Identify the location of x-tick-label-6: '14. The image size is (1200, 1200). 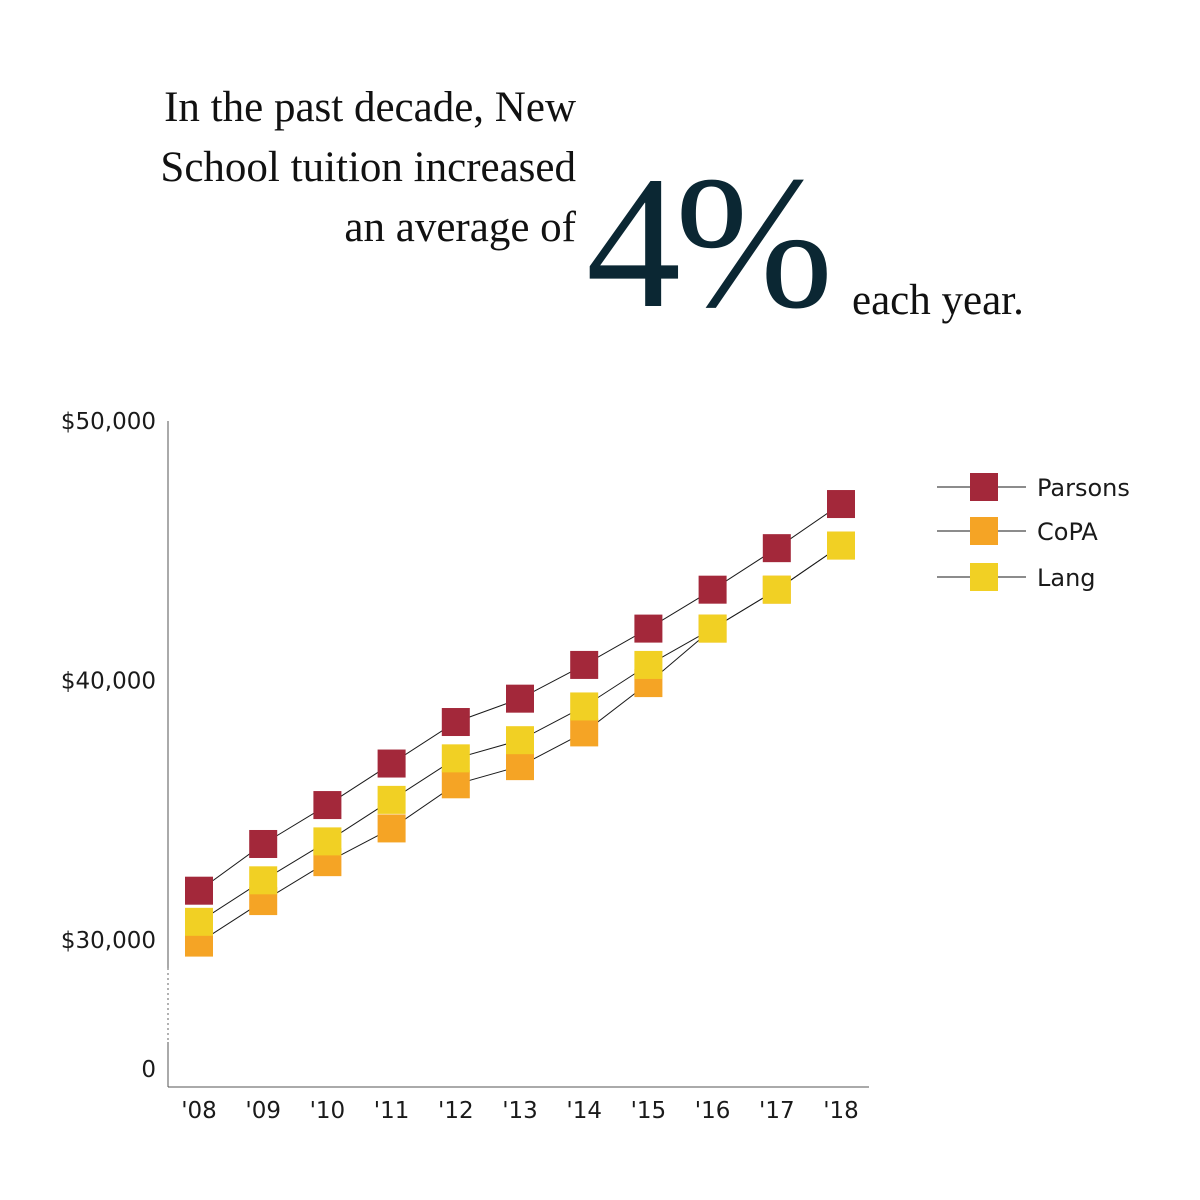
(584, 1111).